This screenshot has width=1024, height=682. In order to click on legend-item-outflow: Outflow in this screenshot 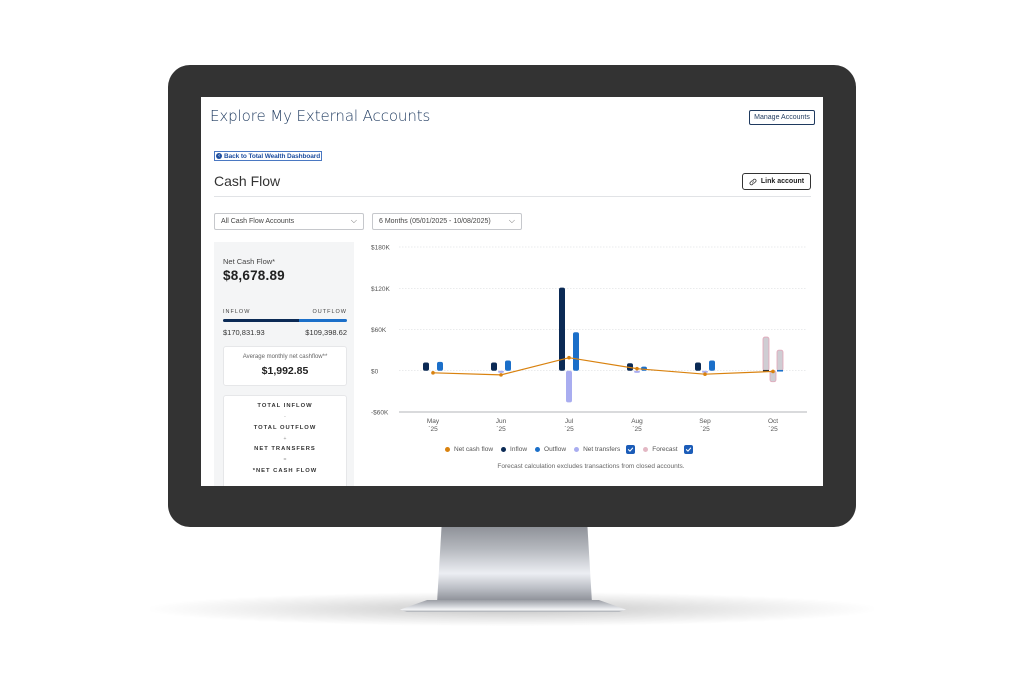, I will do `click(550, 449)`.